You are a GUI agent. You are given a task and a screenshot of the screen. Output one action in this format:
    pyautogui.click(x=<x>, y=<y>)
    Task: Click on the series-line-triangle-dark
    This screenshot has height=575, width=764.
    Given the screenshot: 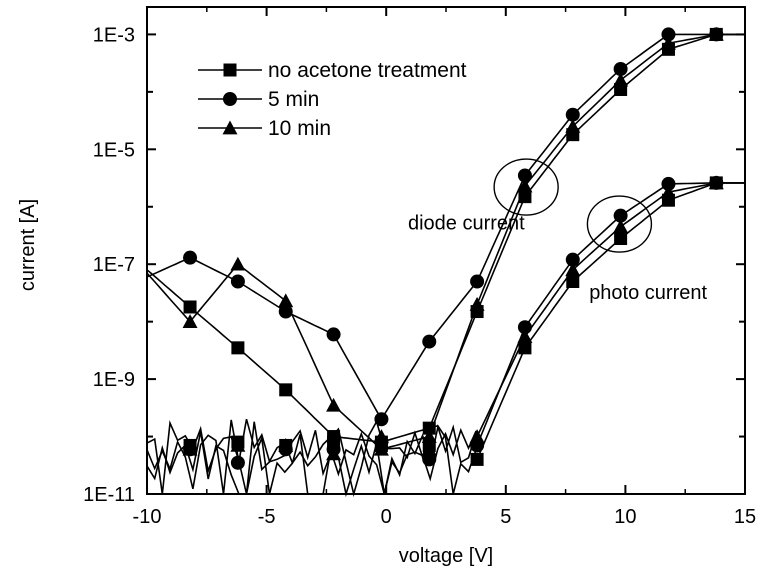 What is the action you would take?
    pyautogui.click(x=311, y=459)
    